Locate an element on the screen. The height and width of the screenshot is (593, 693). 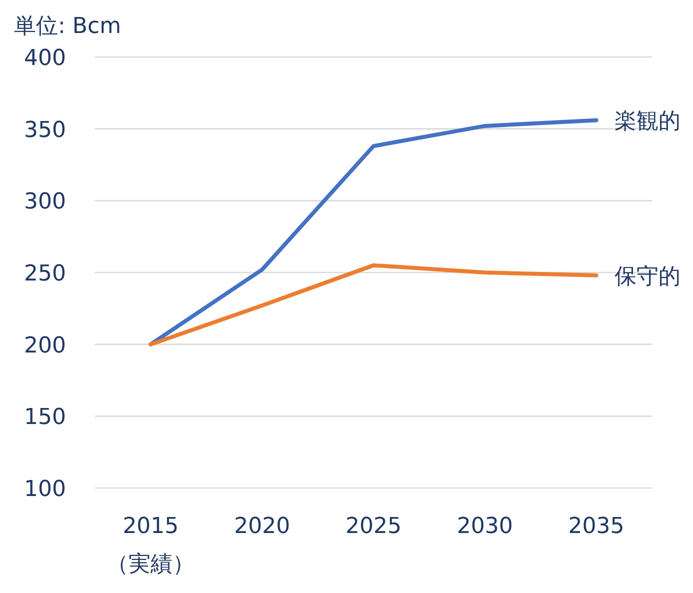
y-tick-label: 150 is located at coordinates (45, 417).